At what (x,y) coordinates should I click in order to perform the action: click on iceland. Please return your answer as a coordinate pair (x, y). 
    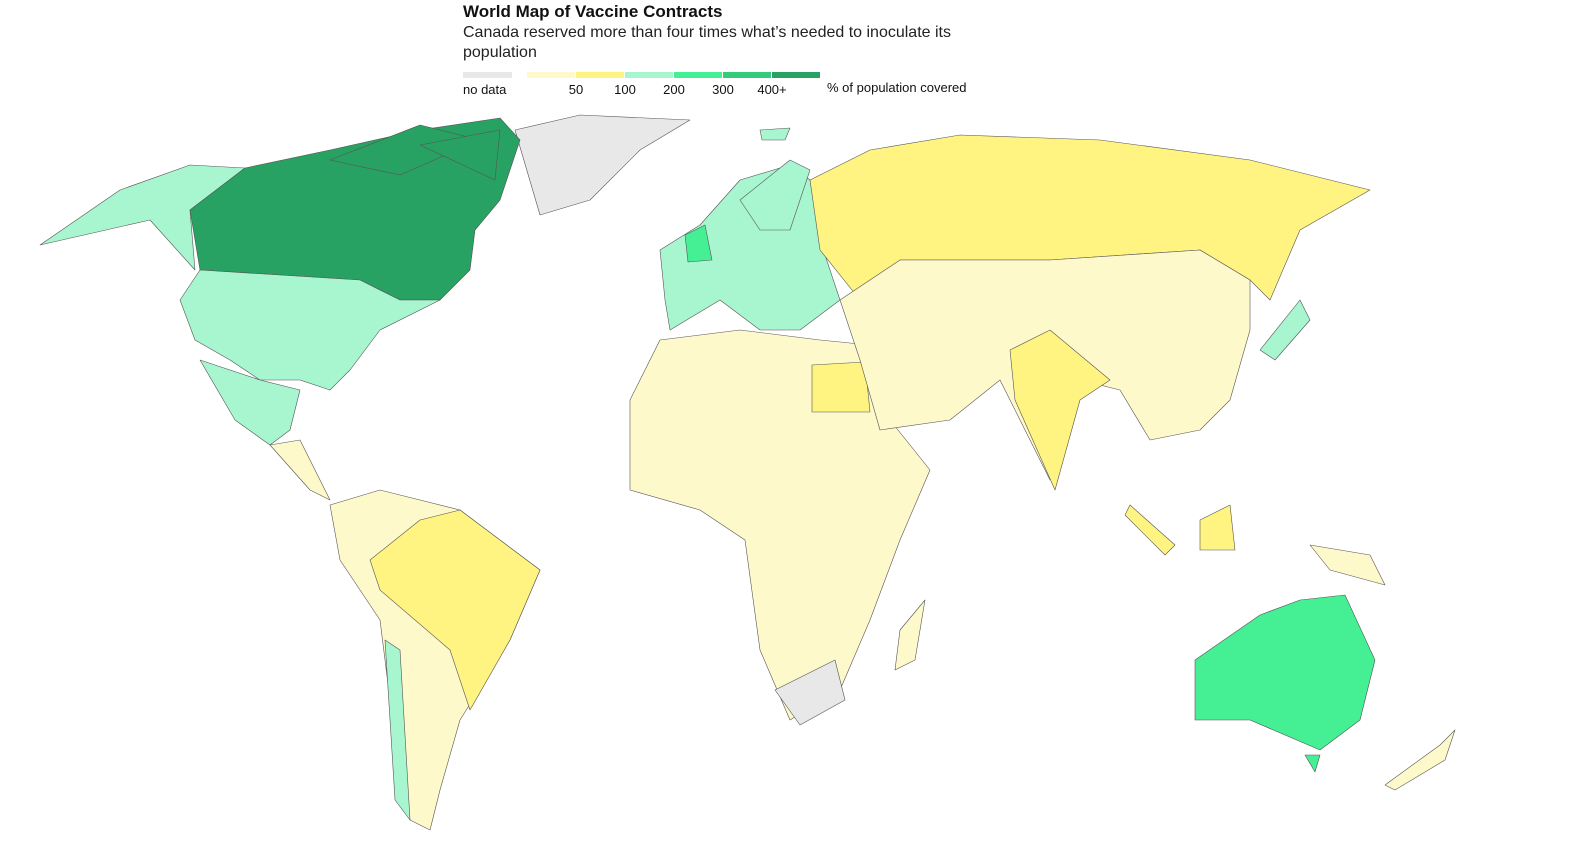
    Looking at the image, I should click on (775, 134).